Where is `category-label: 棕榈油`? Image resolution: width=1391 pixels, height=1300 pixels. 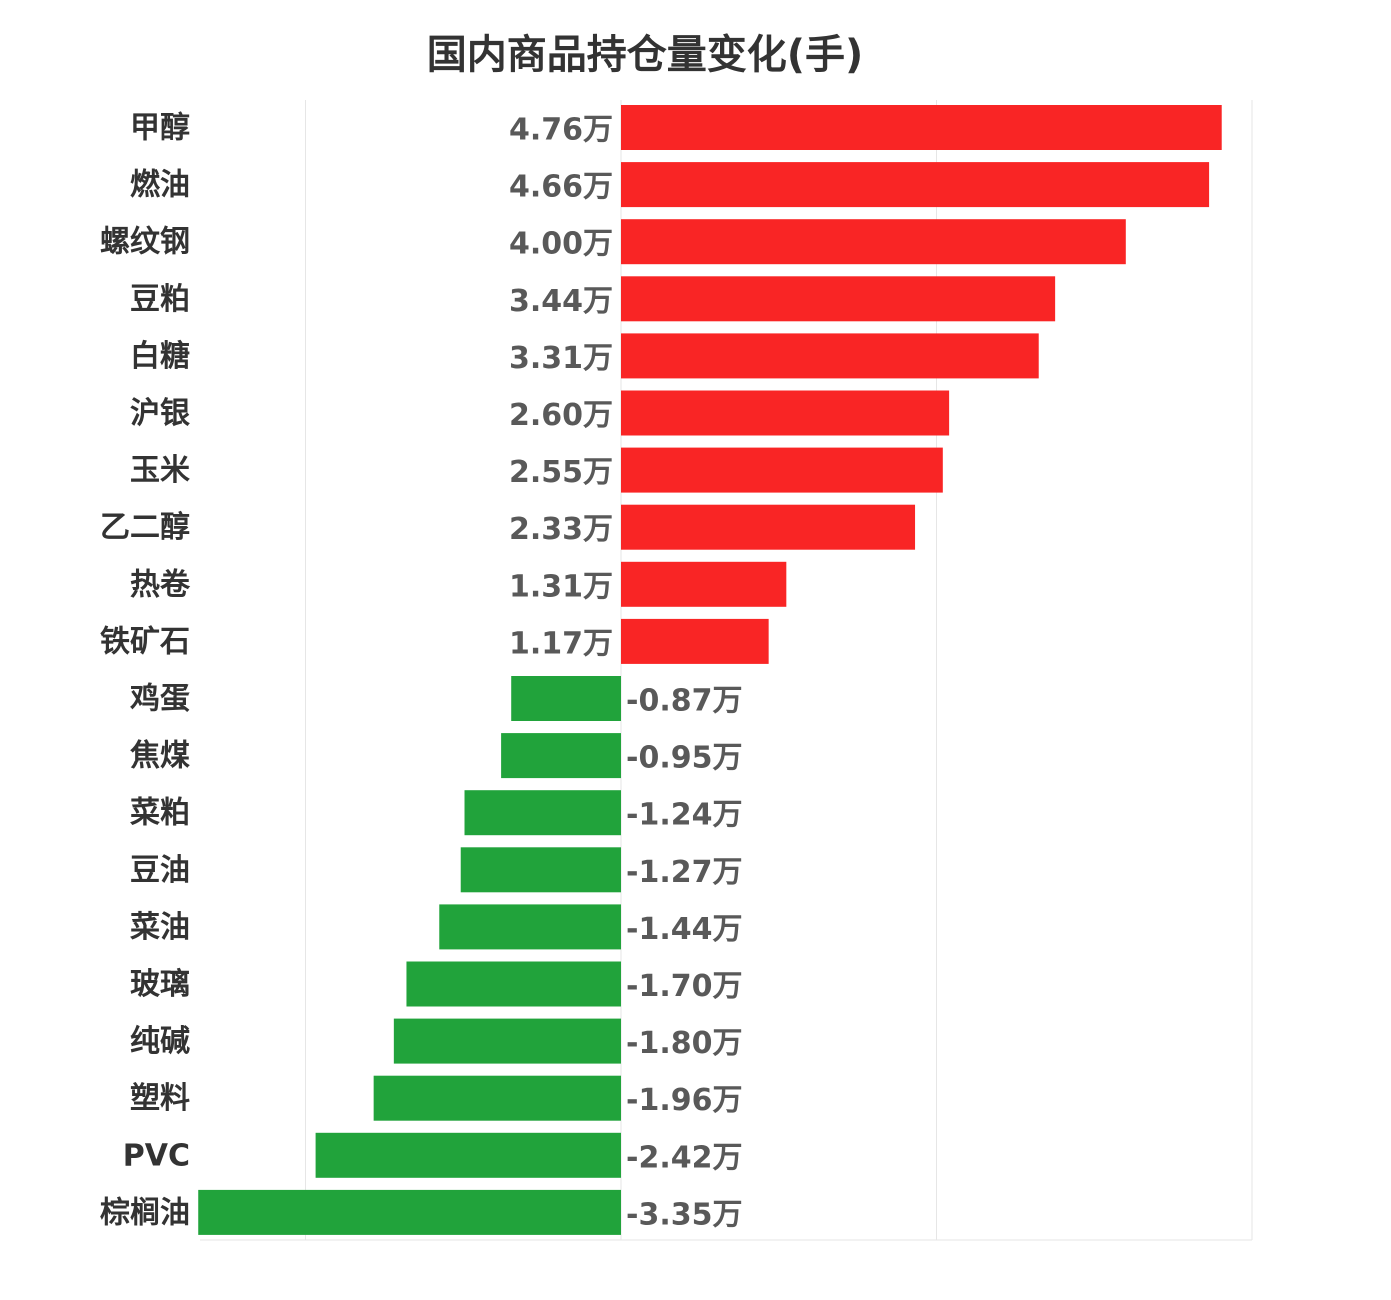 category-label: 棕榈油 is located at coordinates (145, 1212).